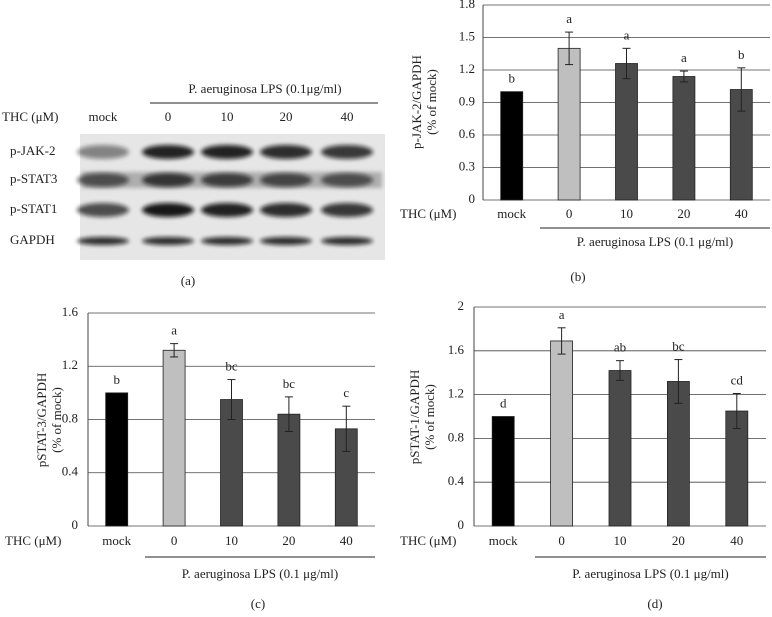  I want to click on y-axis-title: pSTAT-1/GAPDH, so click(414, 417).